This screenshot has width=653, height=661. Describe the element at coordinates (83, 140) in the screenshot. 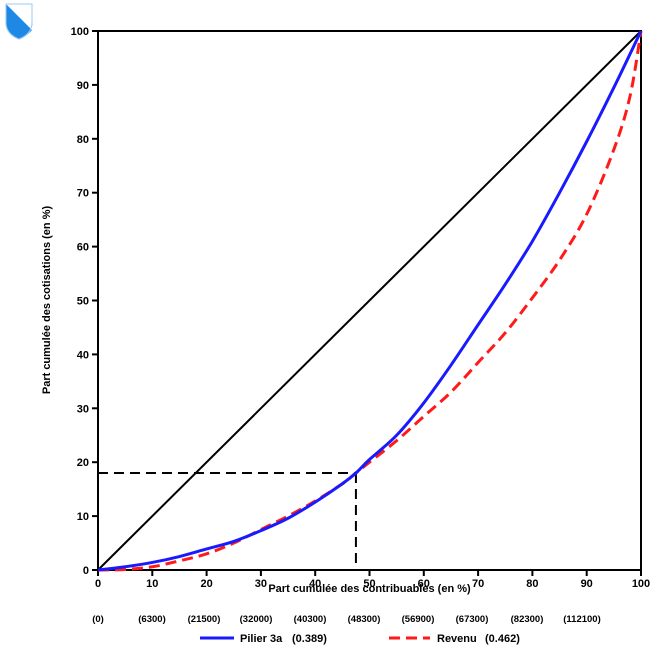

I see `y-tick-label: 80` at that location.